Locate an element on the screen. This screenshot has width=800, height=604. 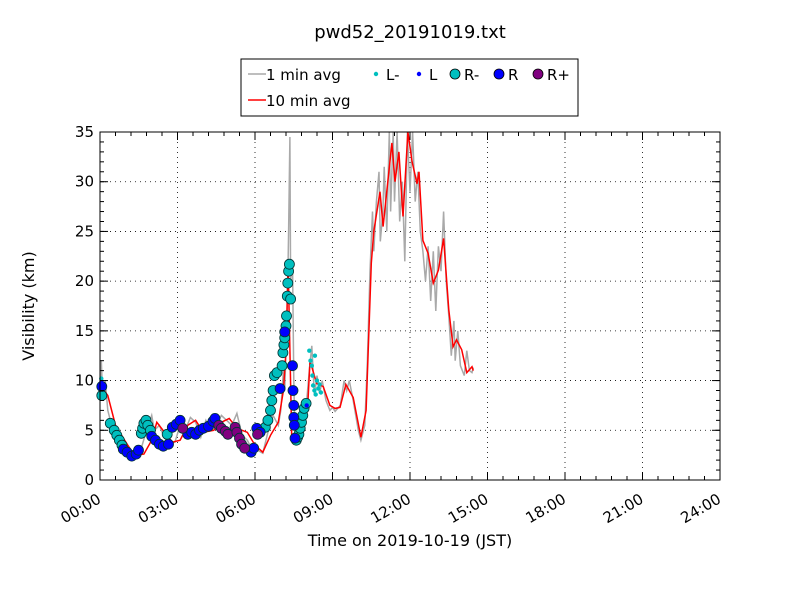
x-tick-label: 03:00 is located at coordinates (158, 508).